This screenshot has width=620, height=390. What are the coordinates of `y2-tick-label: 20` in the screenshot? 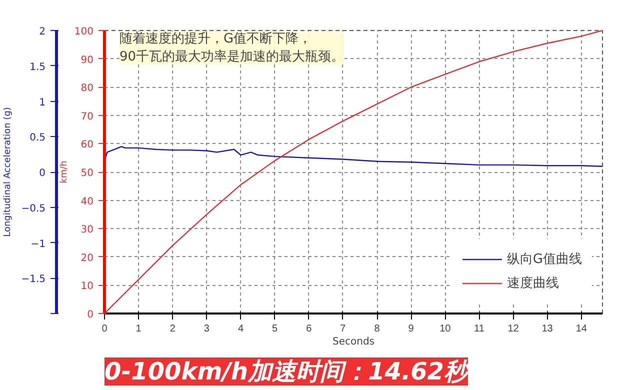 It's located at (87, 258).